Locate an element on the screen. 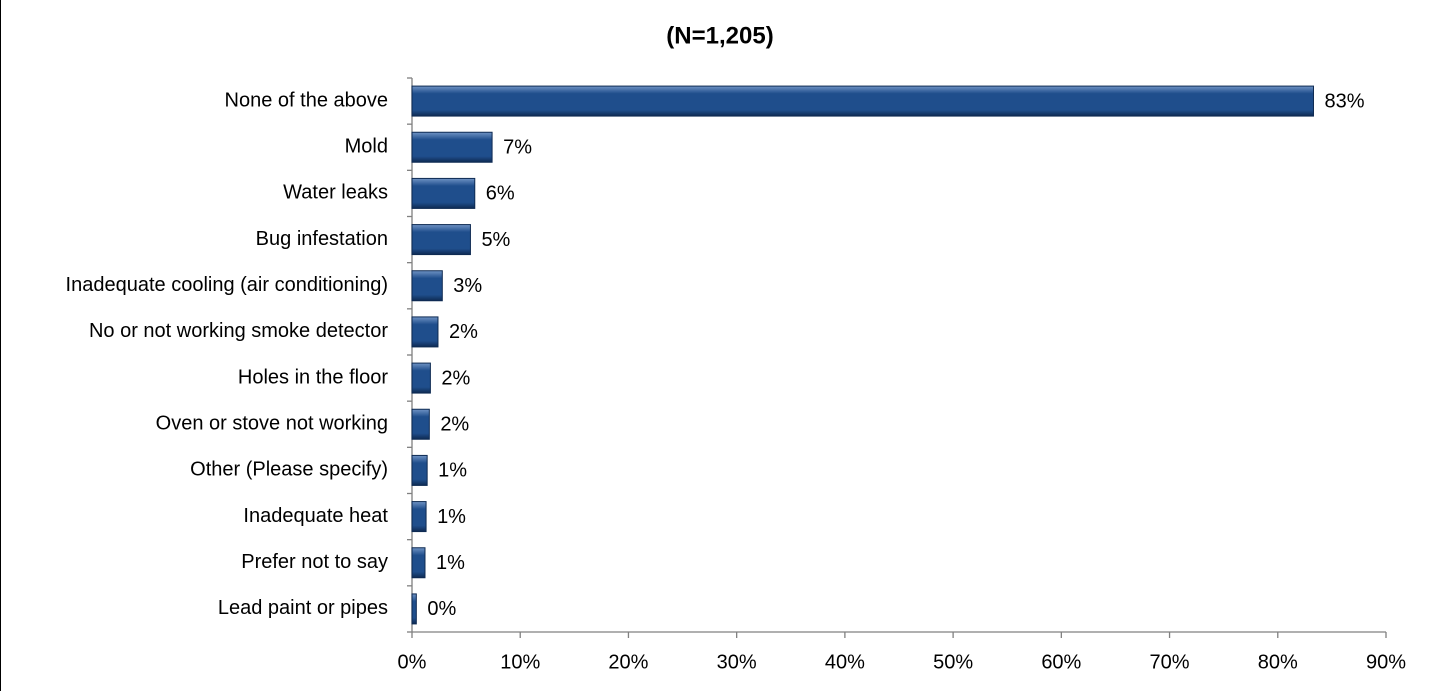 The height and width of the screenshot is (691, 1432). y-tick-label: No or not working smoke detector is located at coordinates (238, 331).